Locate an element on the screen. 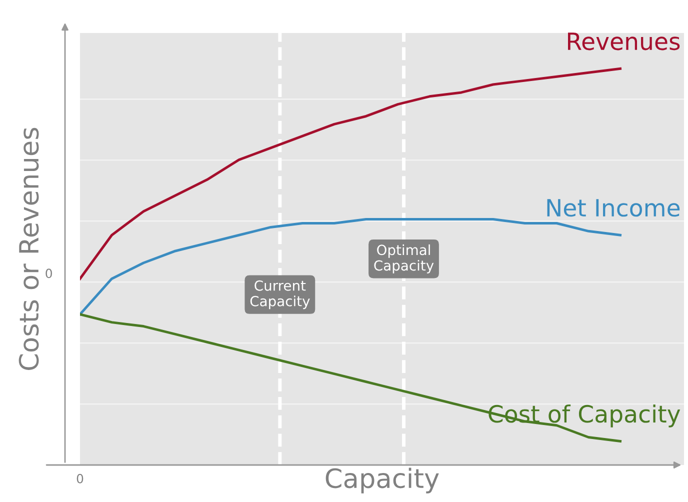  annotation: Current Capacity is located at coordinates (280, 295).